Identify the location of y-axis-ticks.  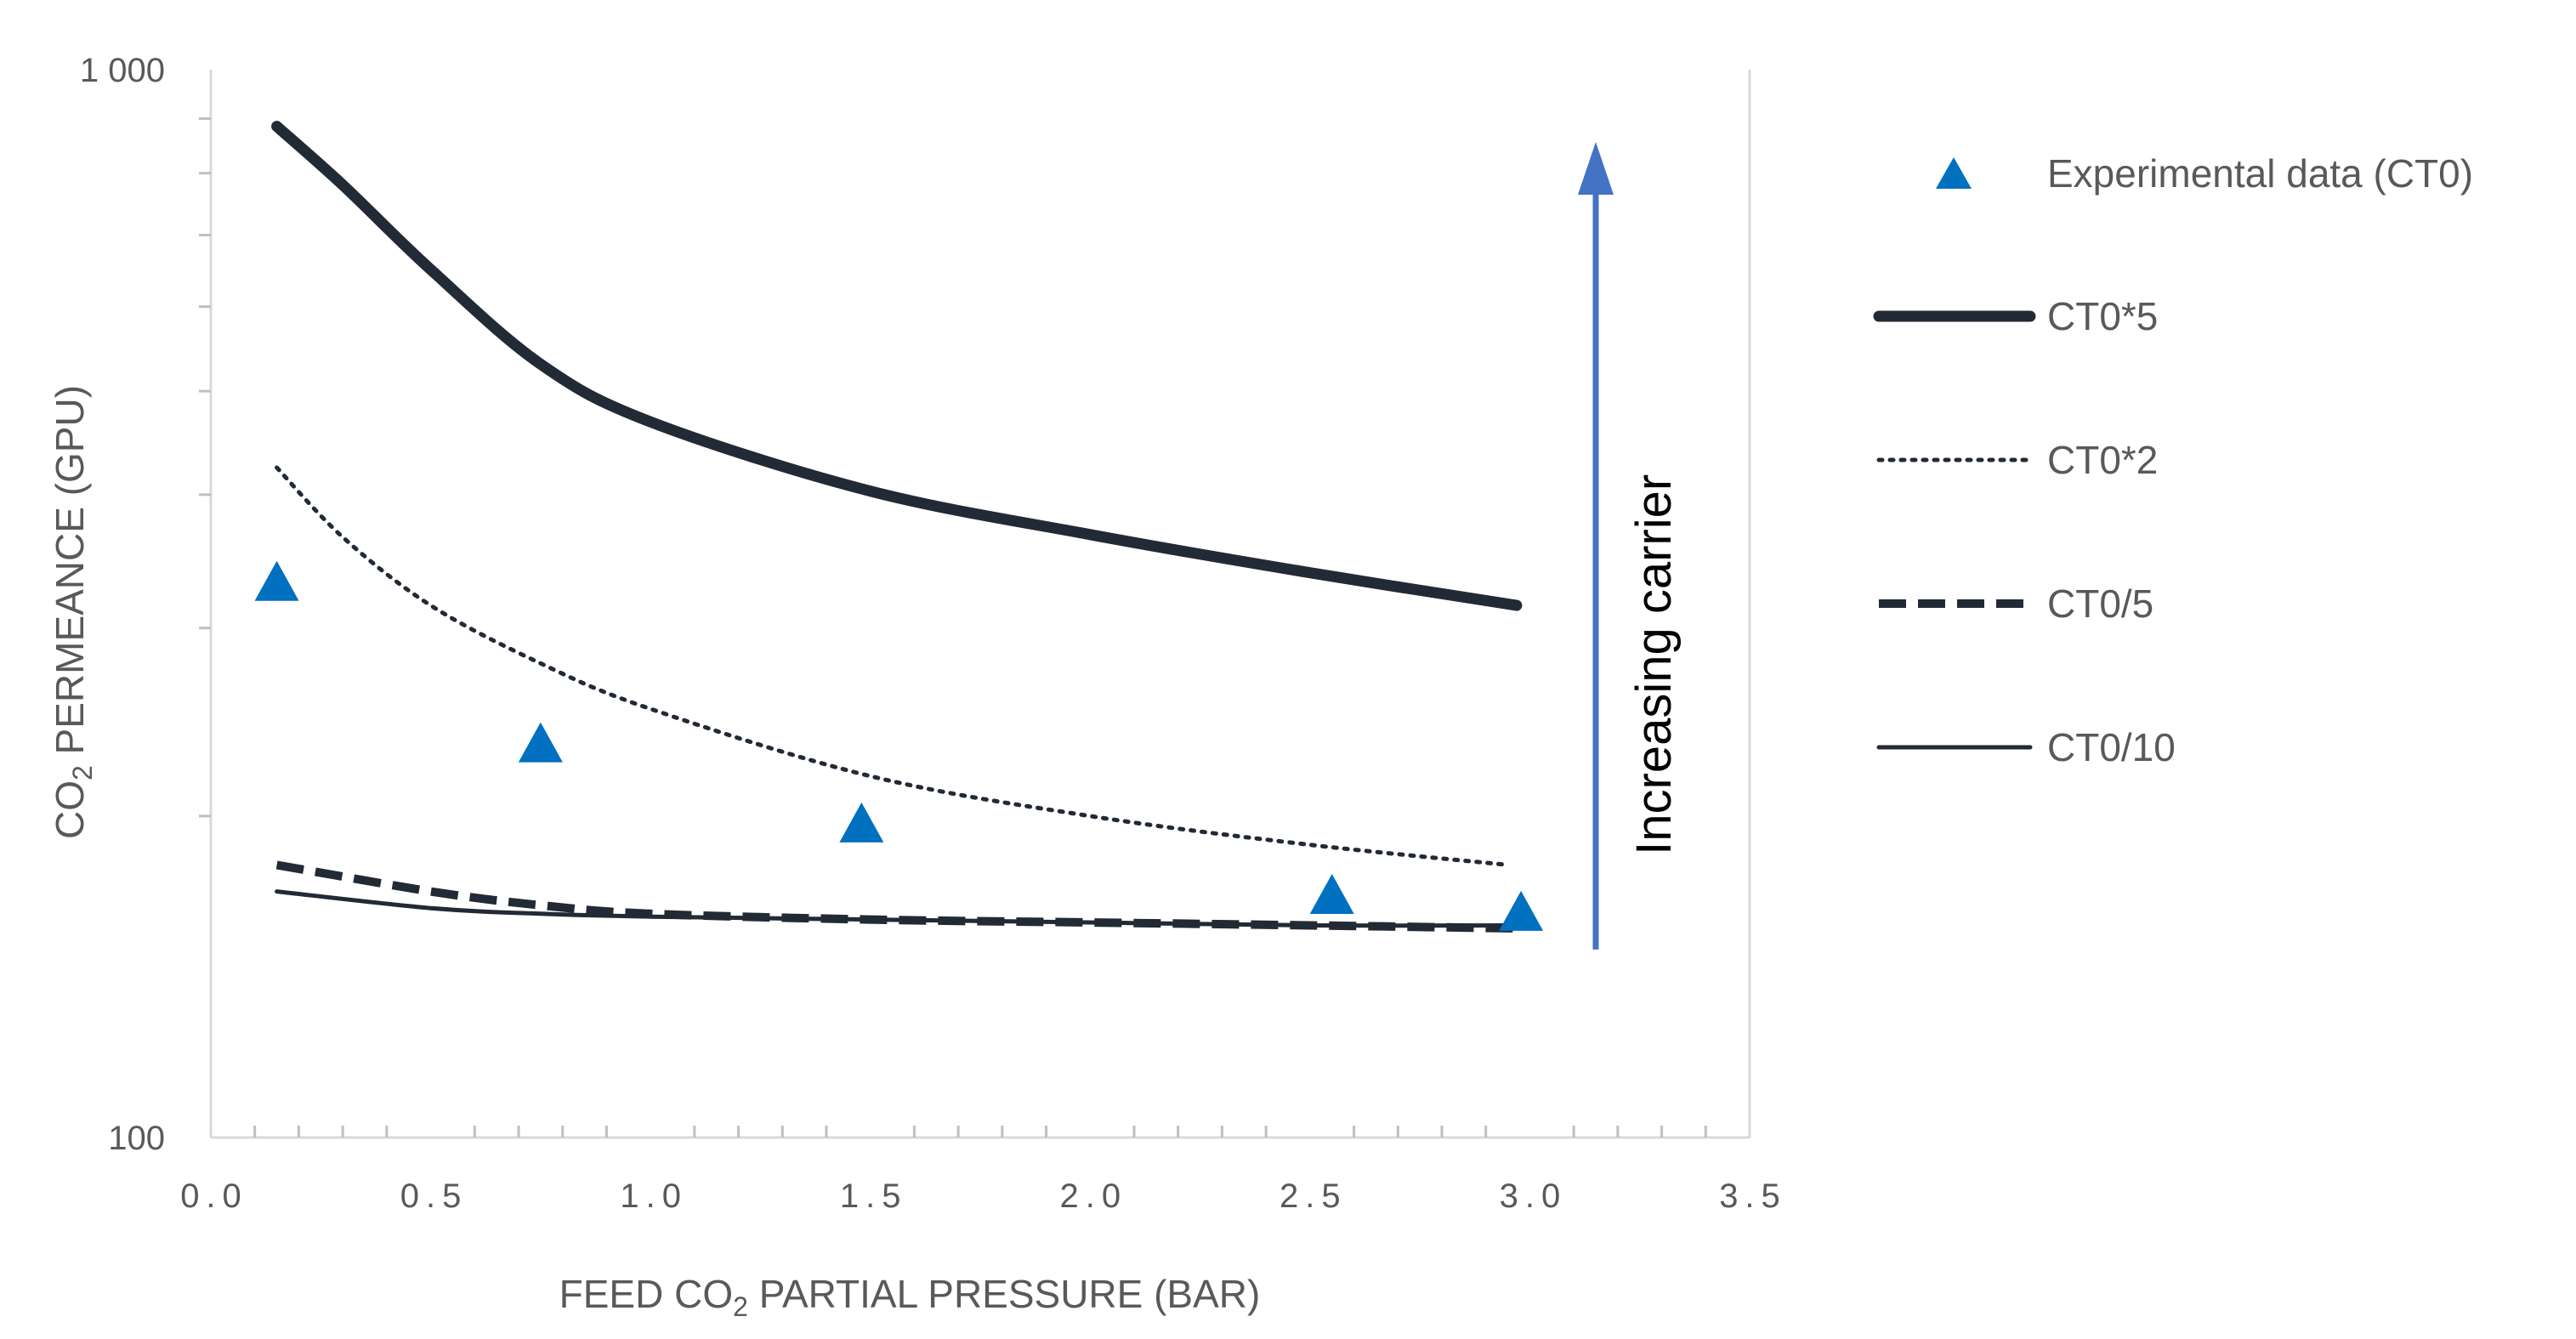
(205, 467).